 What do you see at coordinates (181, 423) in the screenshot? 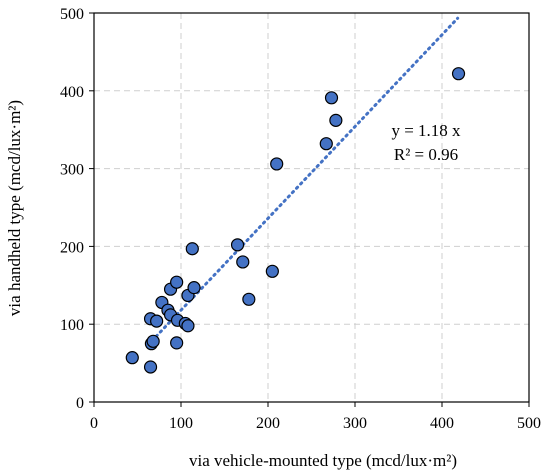
I see `x-tick-label: 100` at bounding box center [181, 423].